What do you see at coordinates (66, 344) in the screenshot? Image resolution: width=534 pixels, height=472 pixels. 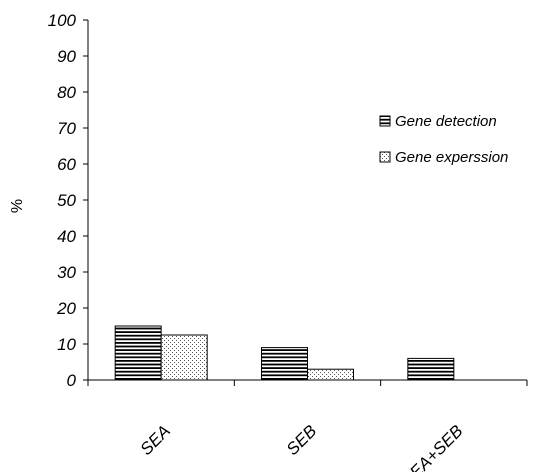 I see `y-tick-label: 10` at bounding box center [66, 344].